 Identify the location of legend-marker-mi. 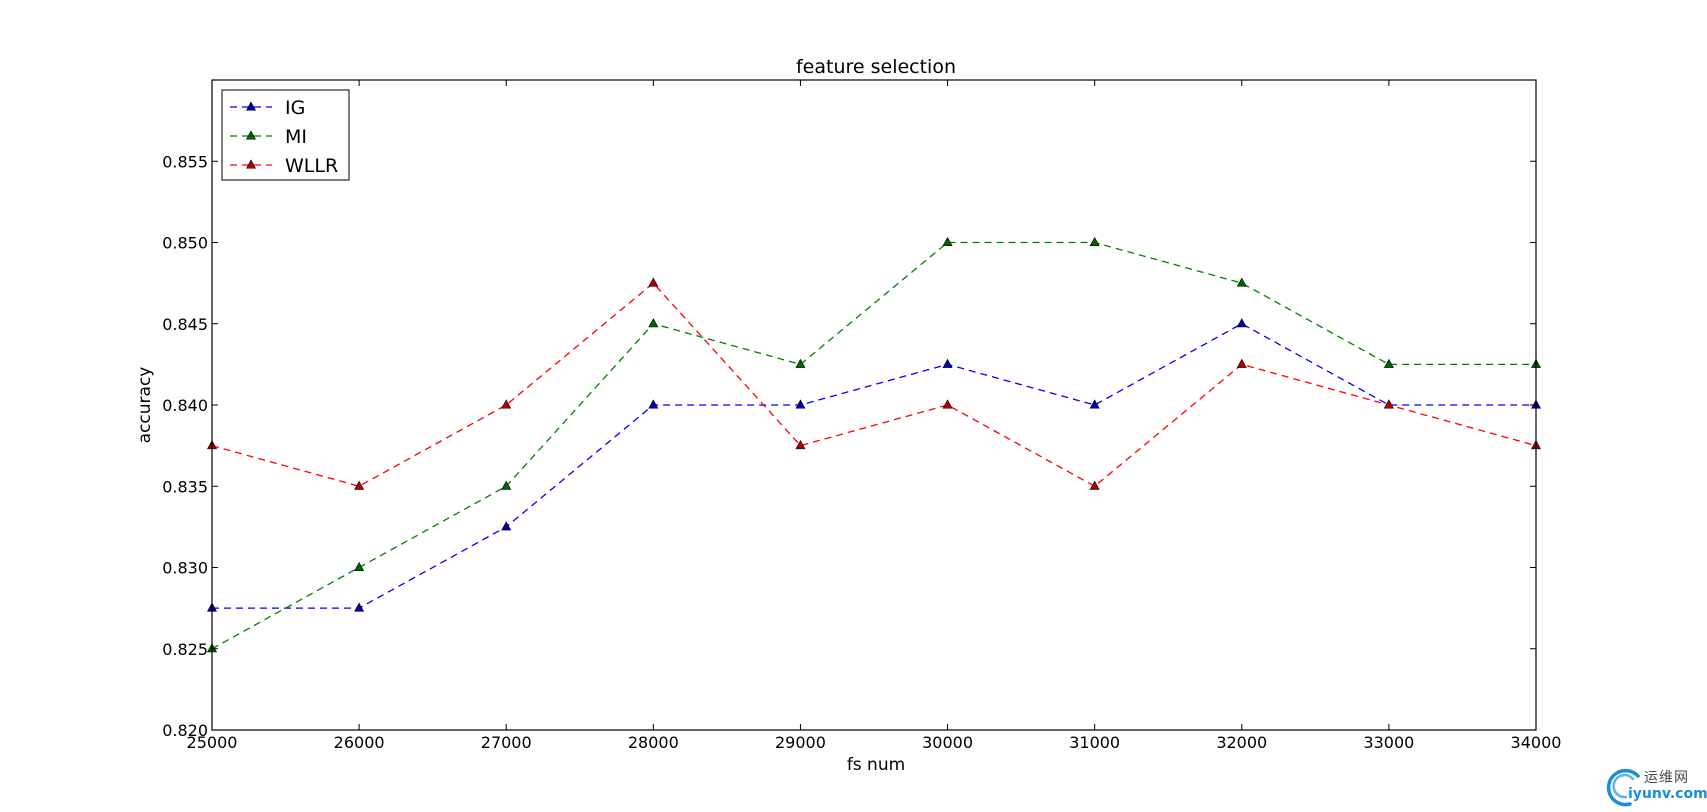
(251, 135).